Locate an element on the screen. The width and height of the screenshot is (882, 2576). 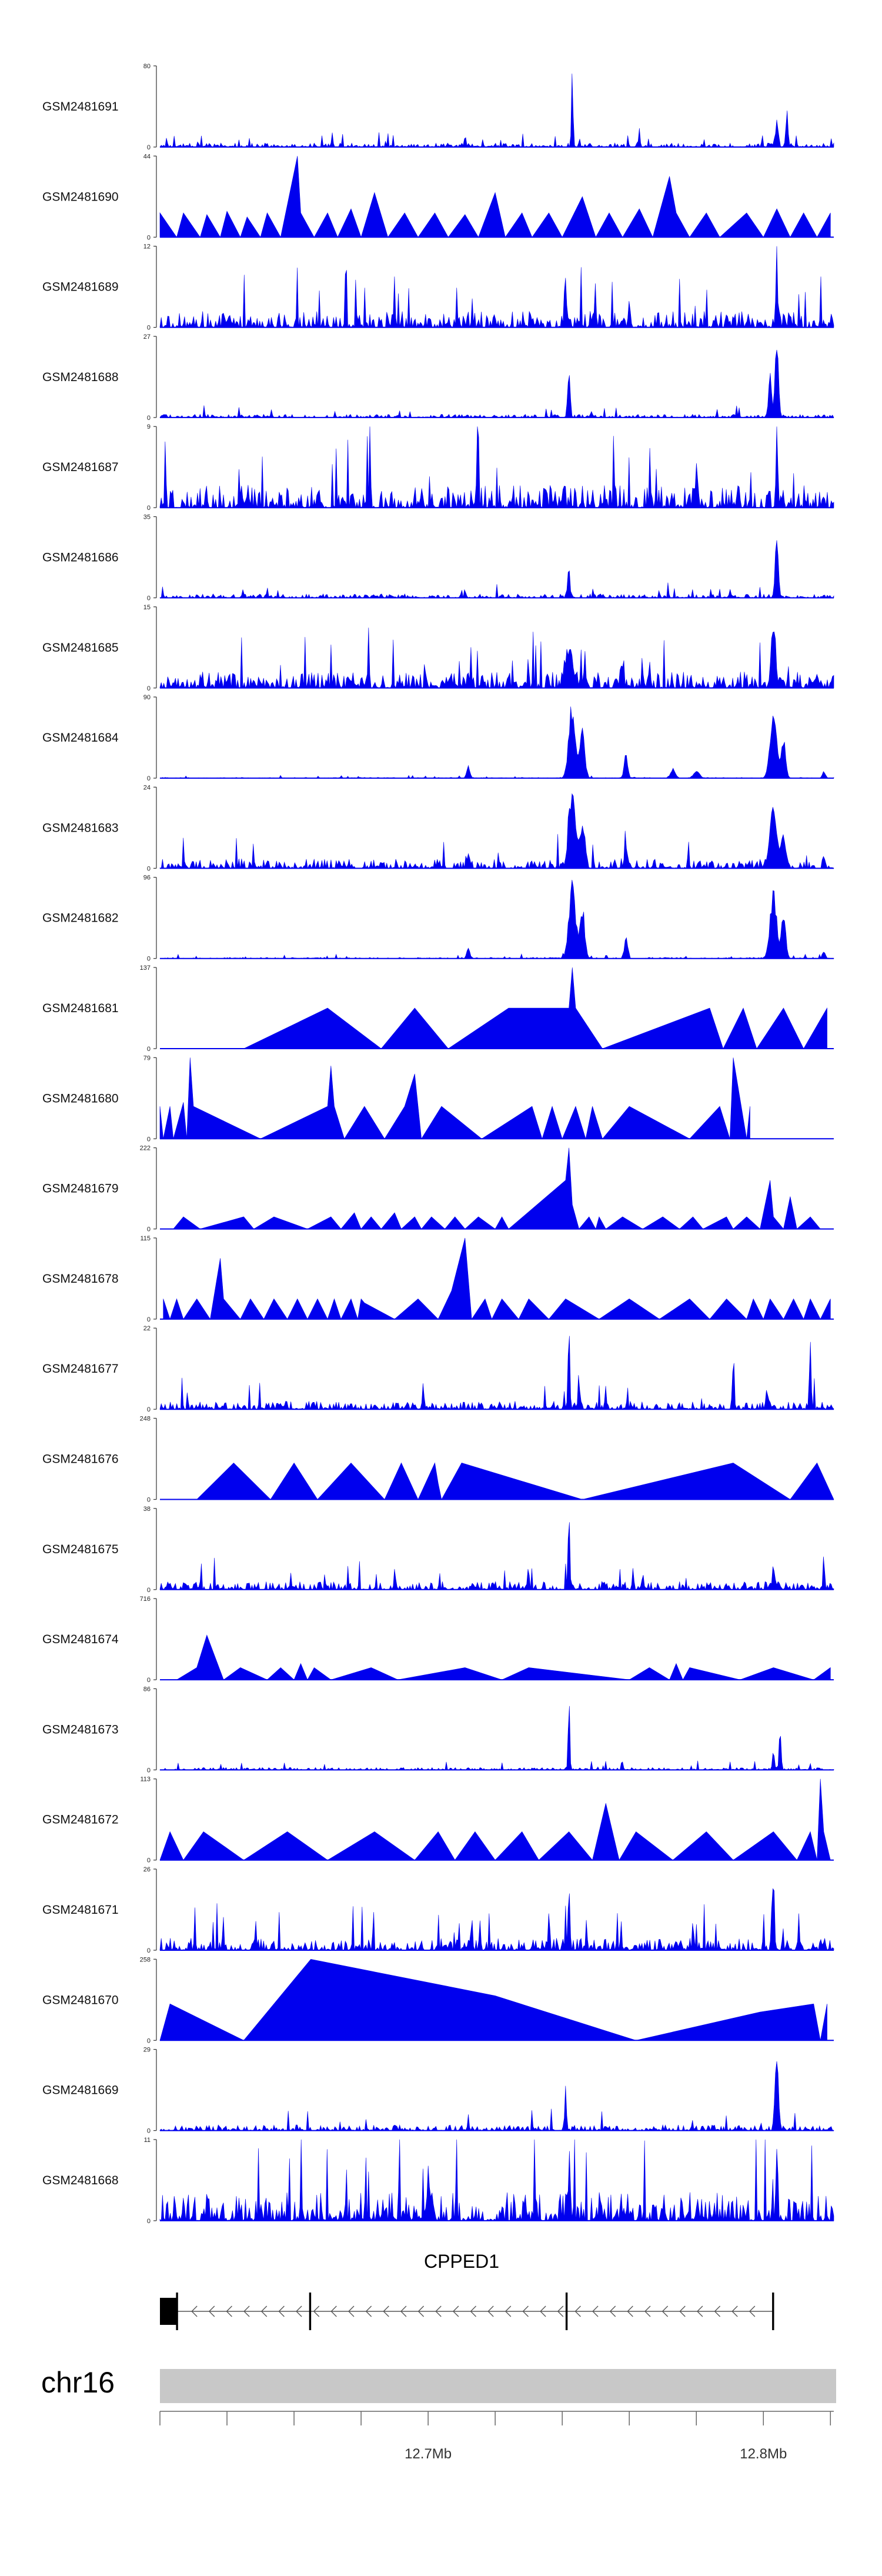
track-GSM2481688: GSM2481688 27 0 is located at coordinates (438, 377).